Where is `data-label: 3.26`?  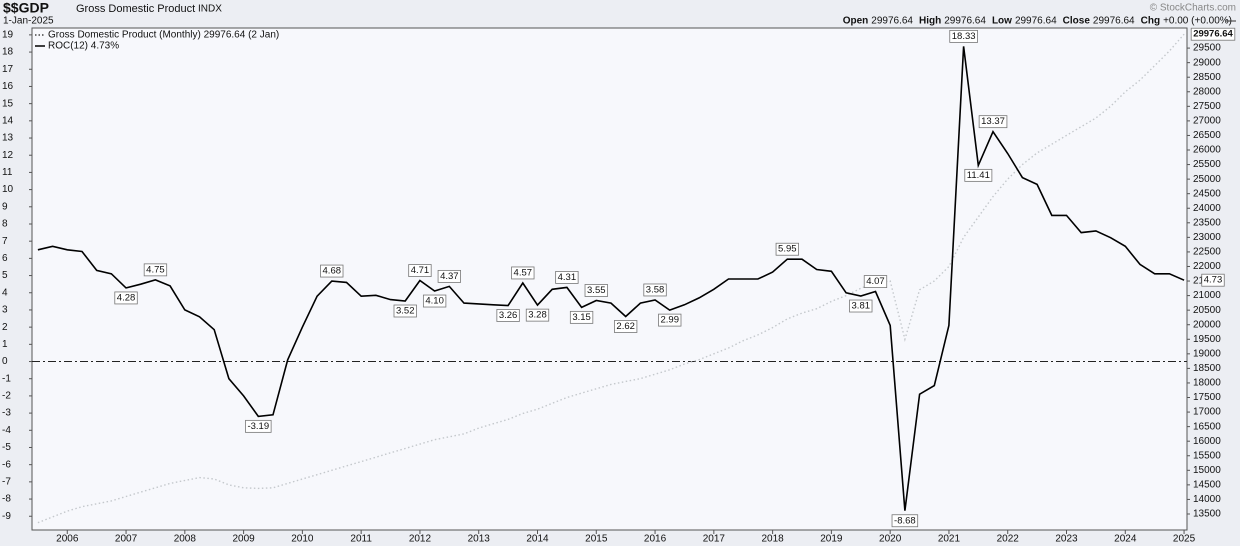 data-label: 3.26 is located at coordinates (508, 315).